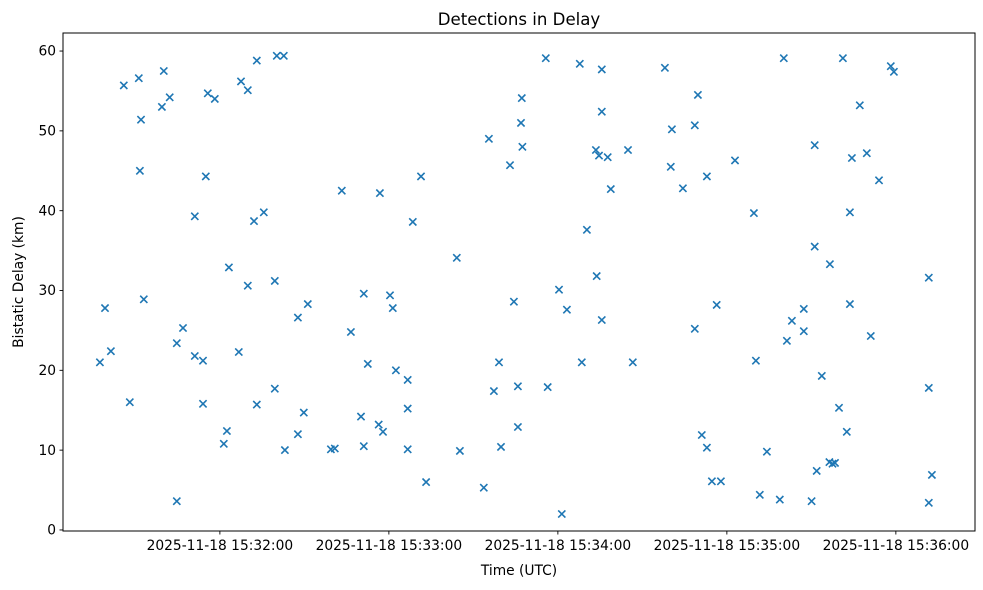 This screenshot has height=590, width=983. Describe the element at coordinates (389, 546) in the screenshot. I see `x-tick-label: 2025-11-18 15:33:00` at that location.